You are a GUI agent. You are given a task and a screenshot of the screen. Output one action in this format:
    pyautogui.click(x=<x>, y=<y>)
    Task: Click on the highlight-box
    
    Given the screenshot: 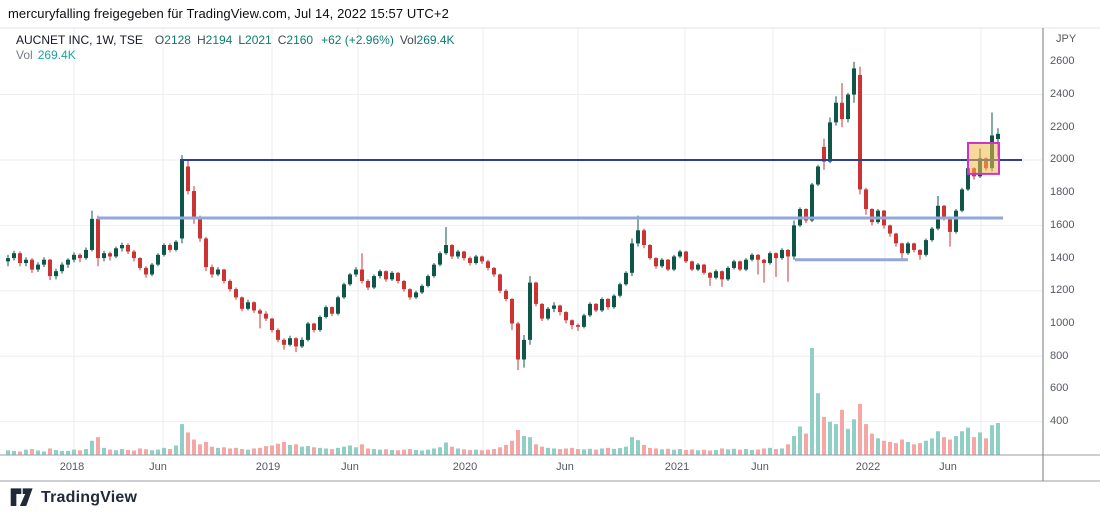 What is the action you would take?
    pyautogui.click(x=983, y=158)
    